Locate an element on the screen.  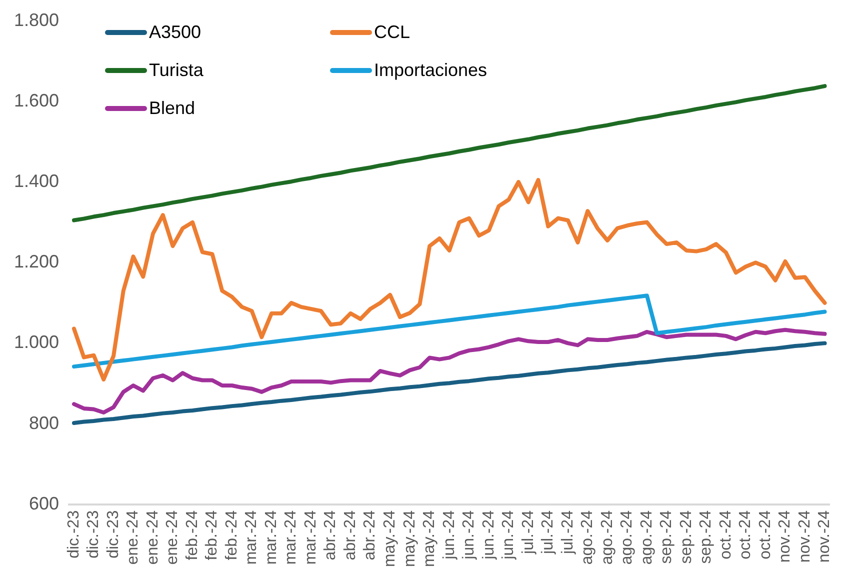
y-tick-label: 1.200 is located at coordinates (37, 262).